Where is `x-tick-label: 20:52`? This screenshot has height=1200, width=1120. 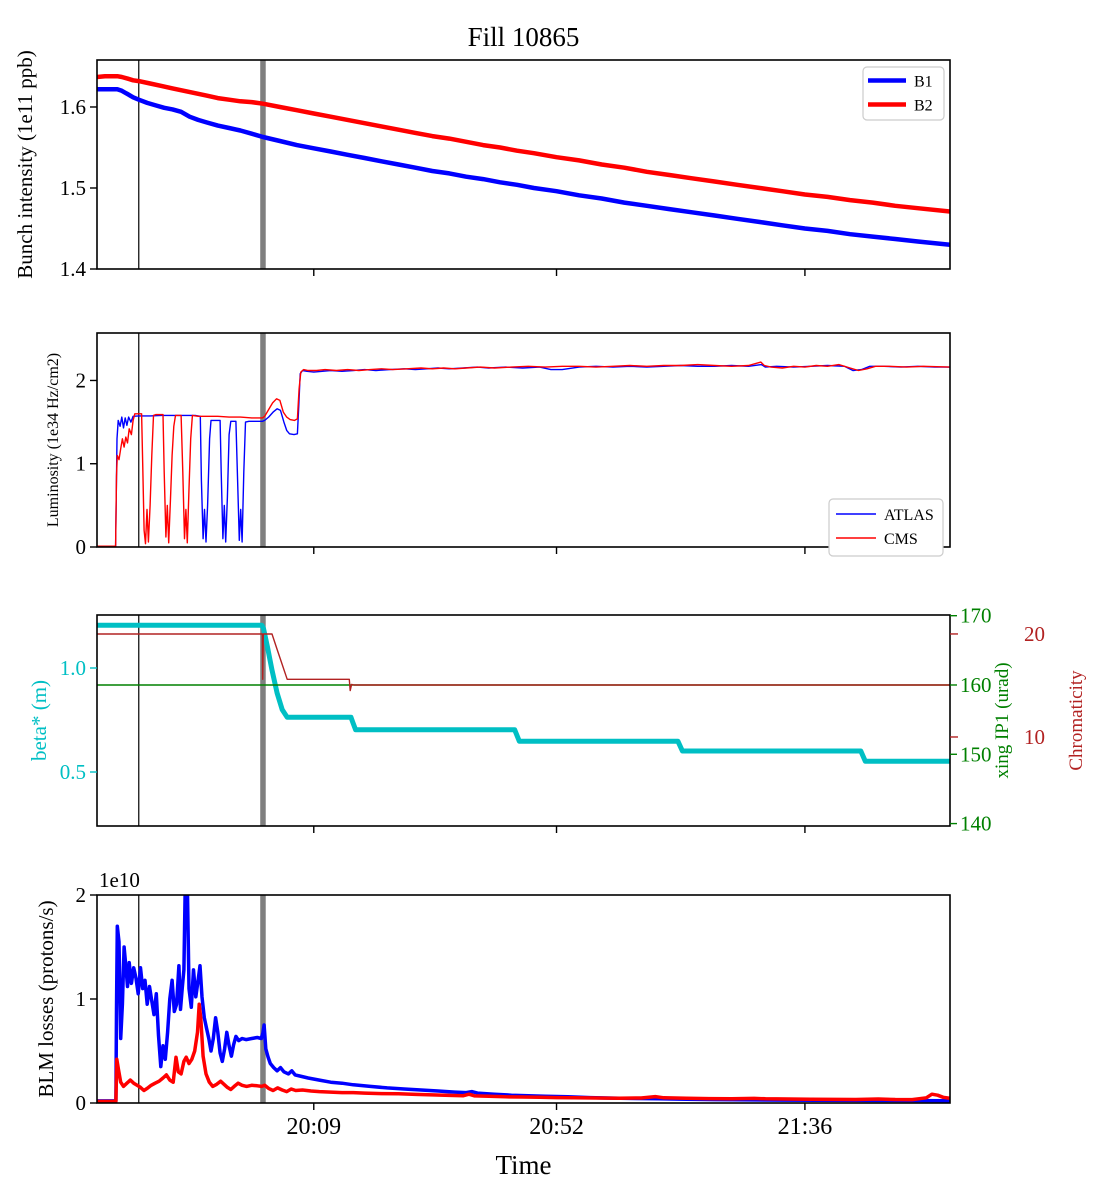 x-tick-label: 20:52 is located at coordinates (556, 1127).